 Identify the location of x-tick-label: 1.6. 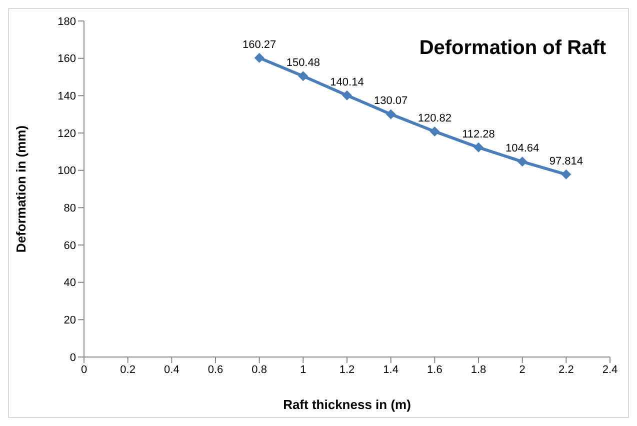
(434, 370).